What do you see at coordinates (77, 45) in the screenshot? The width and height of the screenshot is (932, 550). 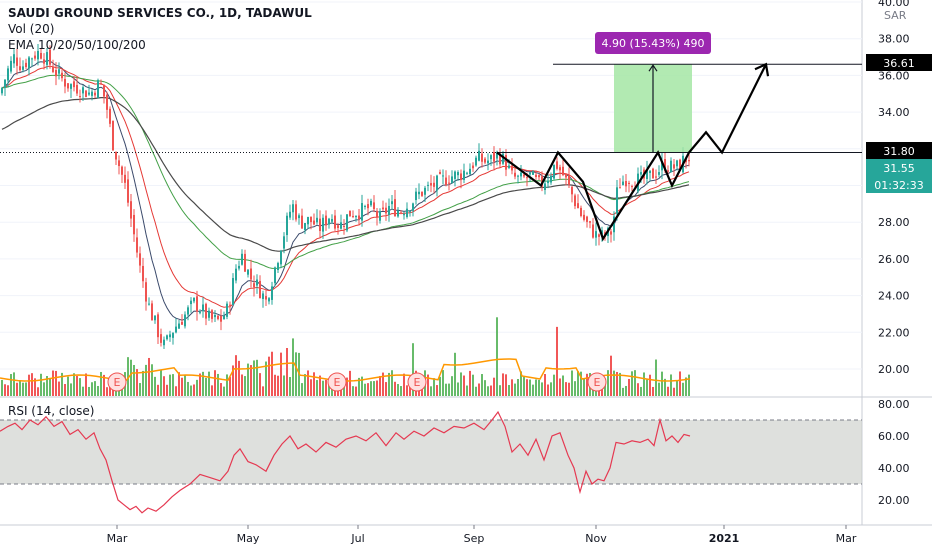 I see `ema-legend: EMA 10/20/50/100/200` at bounding box center [77, 45].